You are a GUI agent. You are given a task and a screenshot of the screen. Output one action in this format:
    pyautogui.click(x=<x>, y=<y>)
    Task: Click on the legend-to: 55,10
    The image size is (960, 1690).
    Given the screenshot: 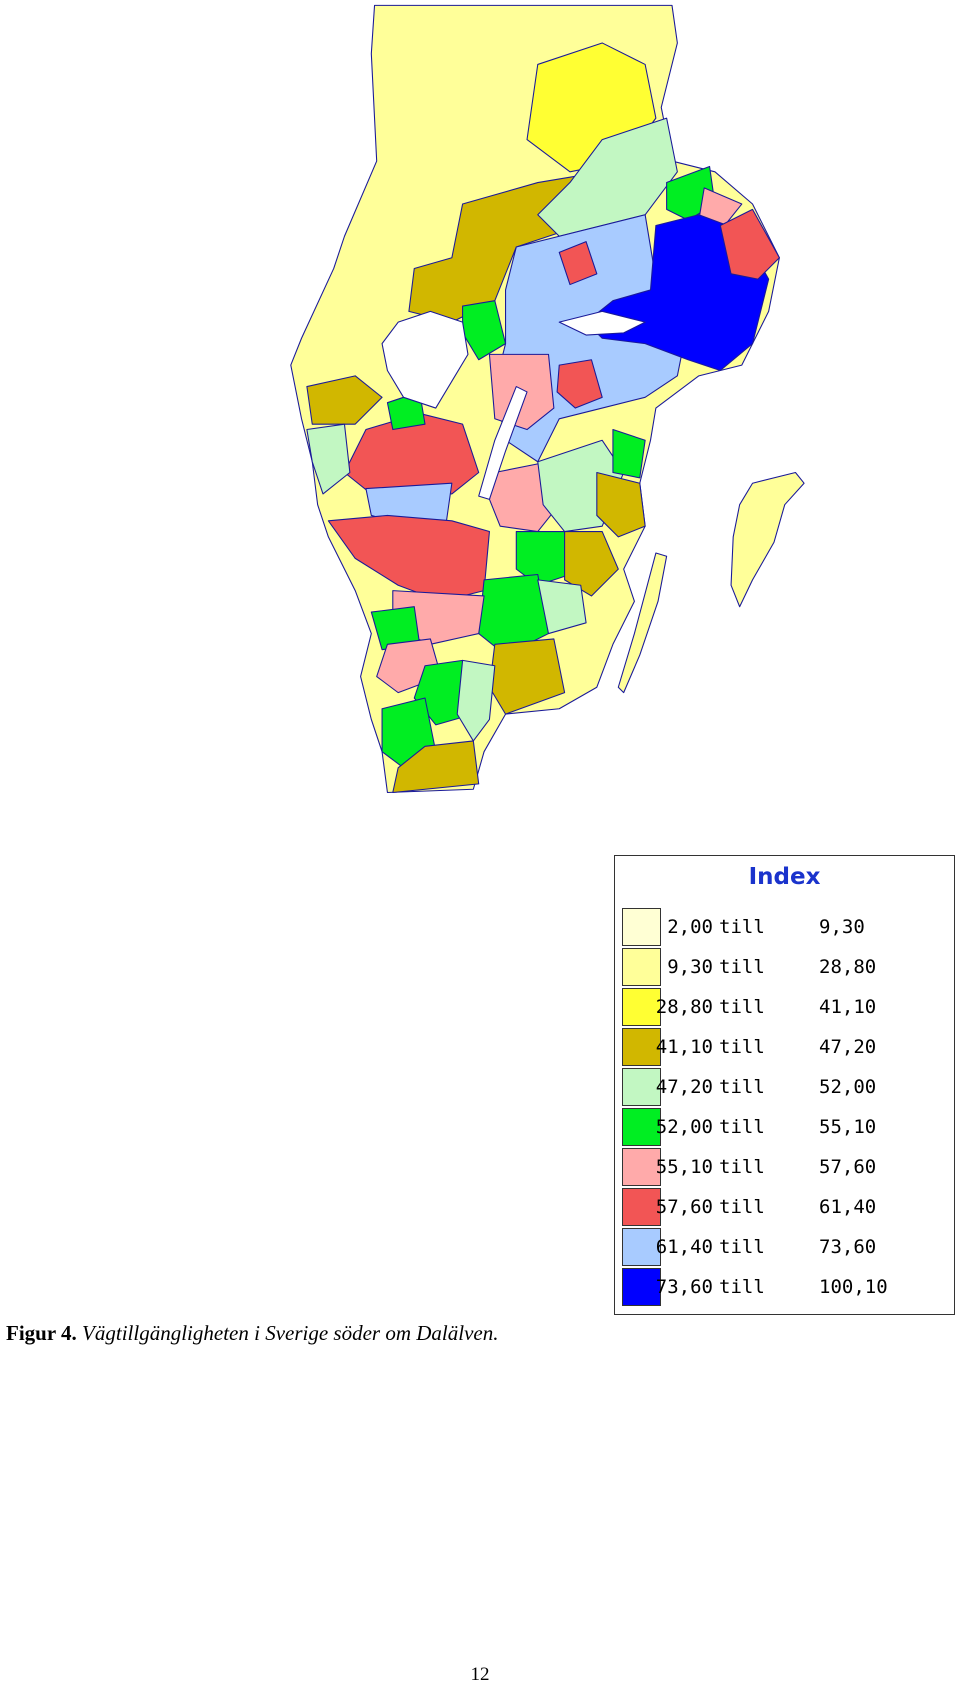 What is the action you would take?
    pyautogui.click(x=848, y=1127)
    